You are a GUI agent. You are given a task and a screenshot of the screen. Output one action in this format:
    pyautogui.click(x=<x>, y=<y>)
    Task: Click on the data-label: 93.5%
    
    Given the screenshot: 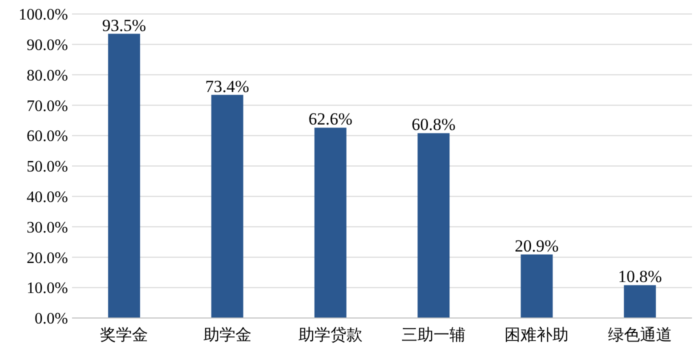 What is the action you would take?
    pyautogui.click(x=124, y=25)
    